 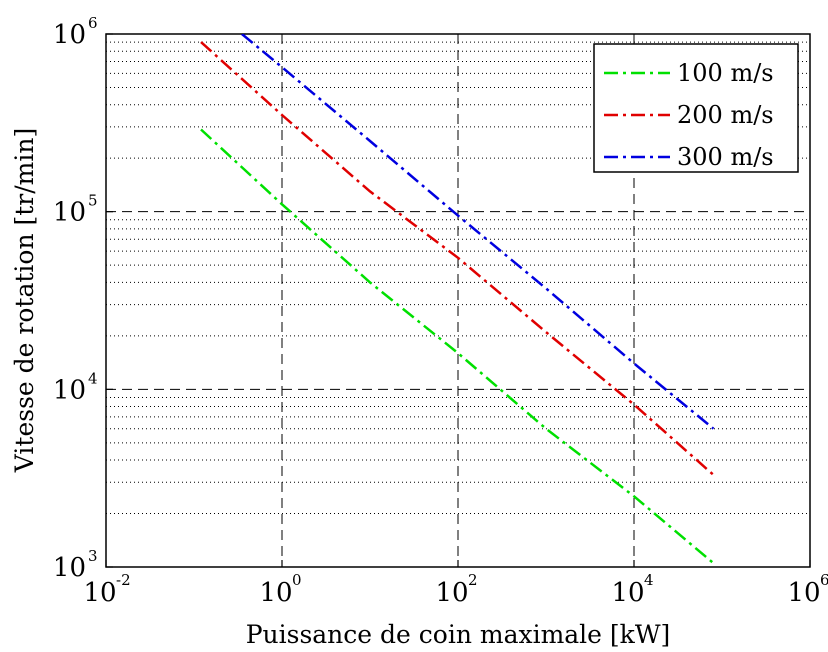 What do you see at coordinates (297, 580) in the screenshot?
I see `x-tick-label-exponent: 0` at bounding box center [297, 580].